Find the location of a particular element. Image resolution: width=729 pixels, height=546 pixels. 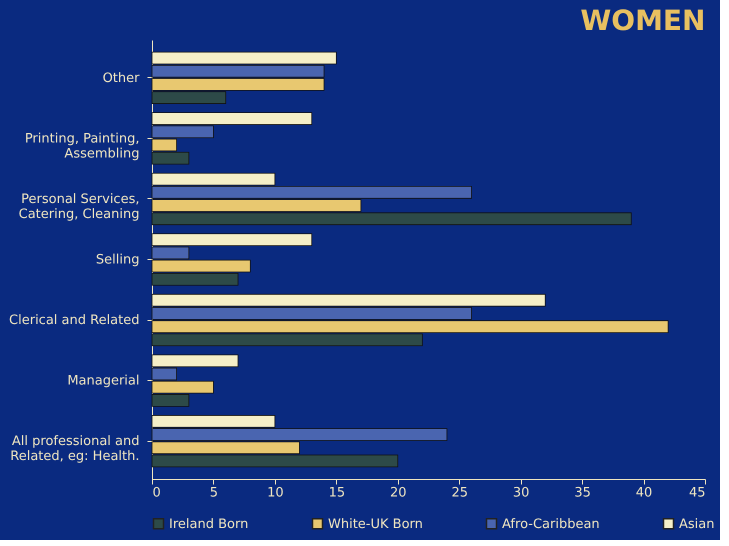

y-tick-label: Printing, Painting, Assembling is located at coordinates (82, 146).